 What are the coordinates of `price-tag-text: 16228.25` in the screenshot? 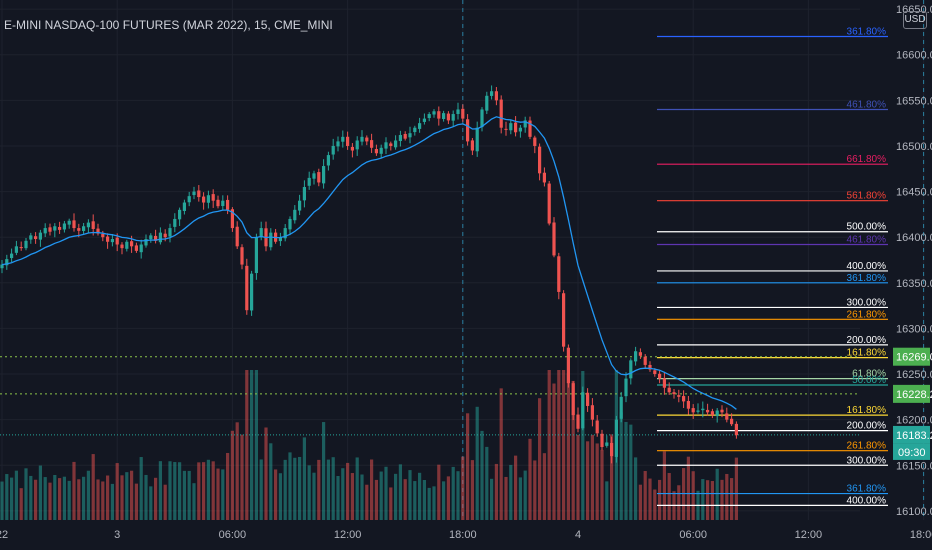 It's located at (914, 395).